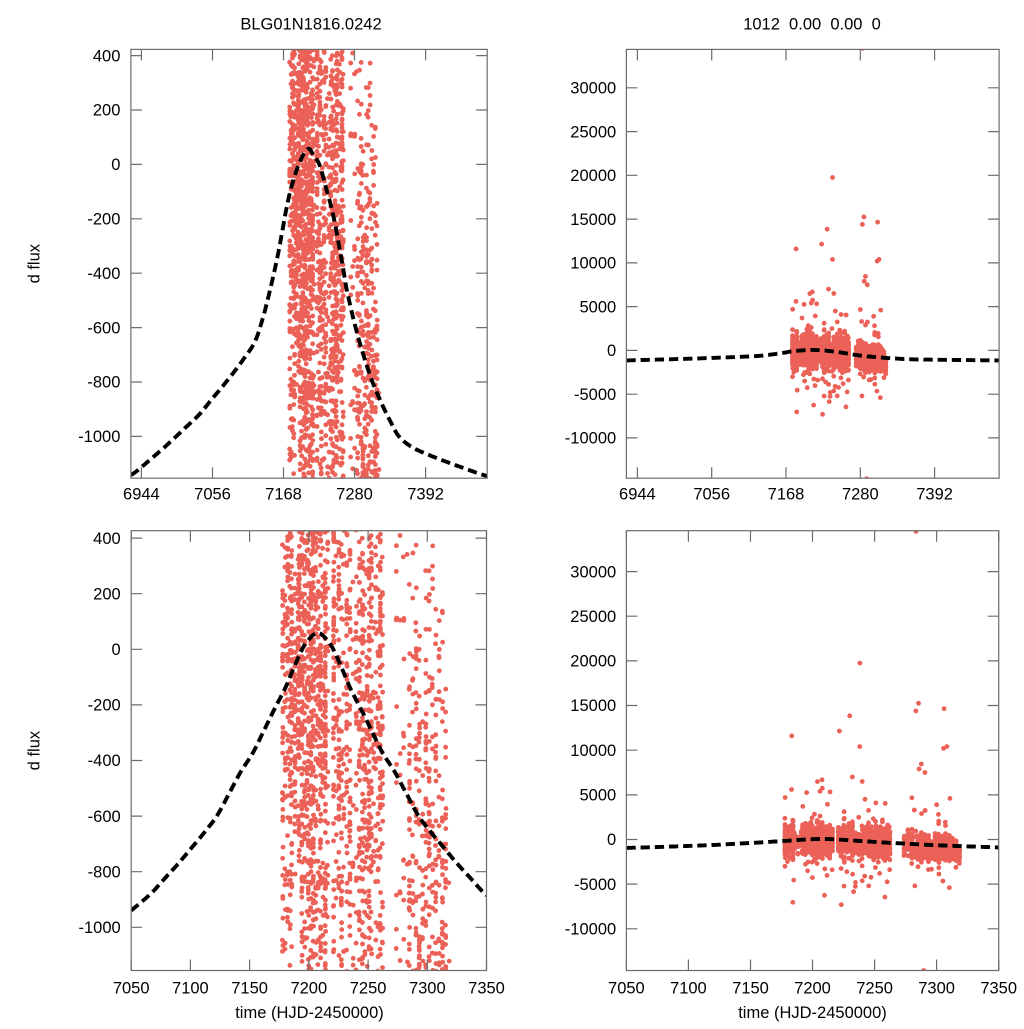  Describe the element at coordinates (310, 24) in the screenshot. I see `svg-text: BLG01N1816.0242` at that location.